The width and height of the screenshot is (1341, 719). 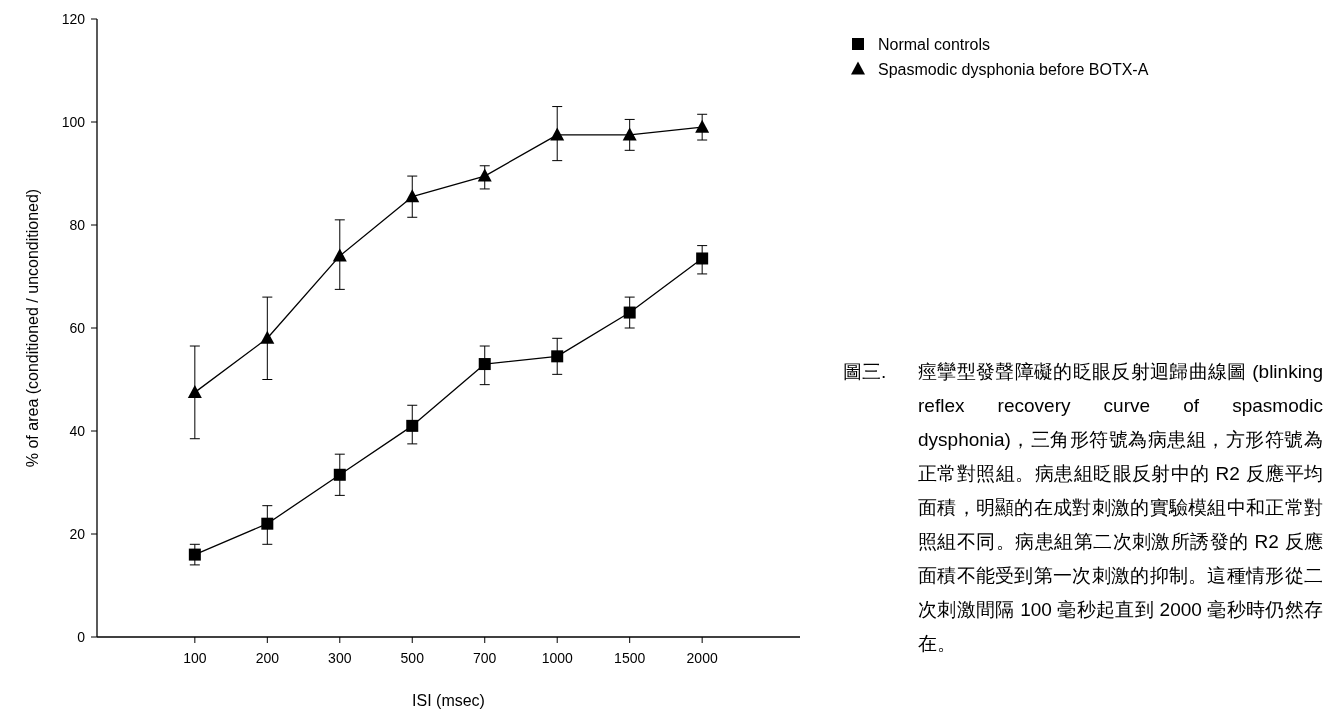 What do you see at coordinates (81, 637) in the screenshot?
I see `y-tick-label: 0` at bounding box center [81, 637].